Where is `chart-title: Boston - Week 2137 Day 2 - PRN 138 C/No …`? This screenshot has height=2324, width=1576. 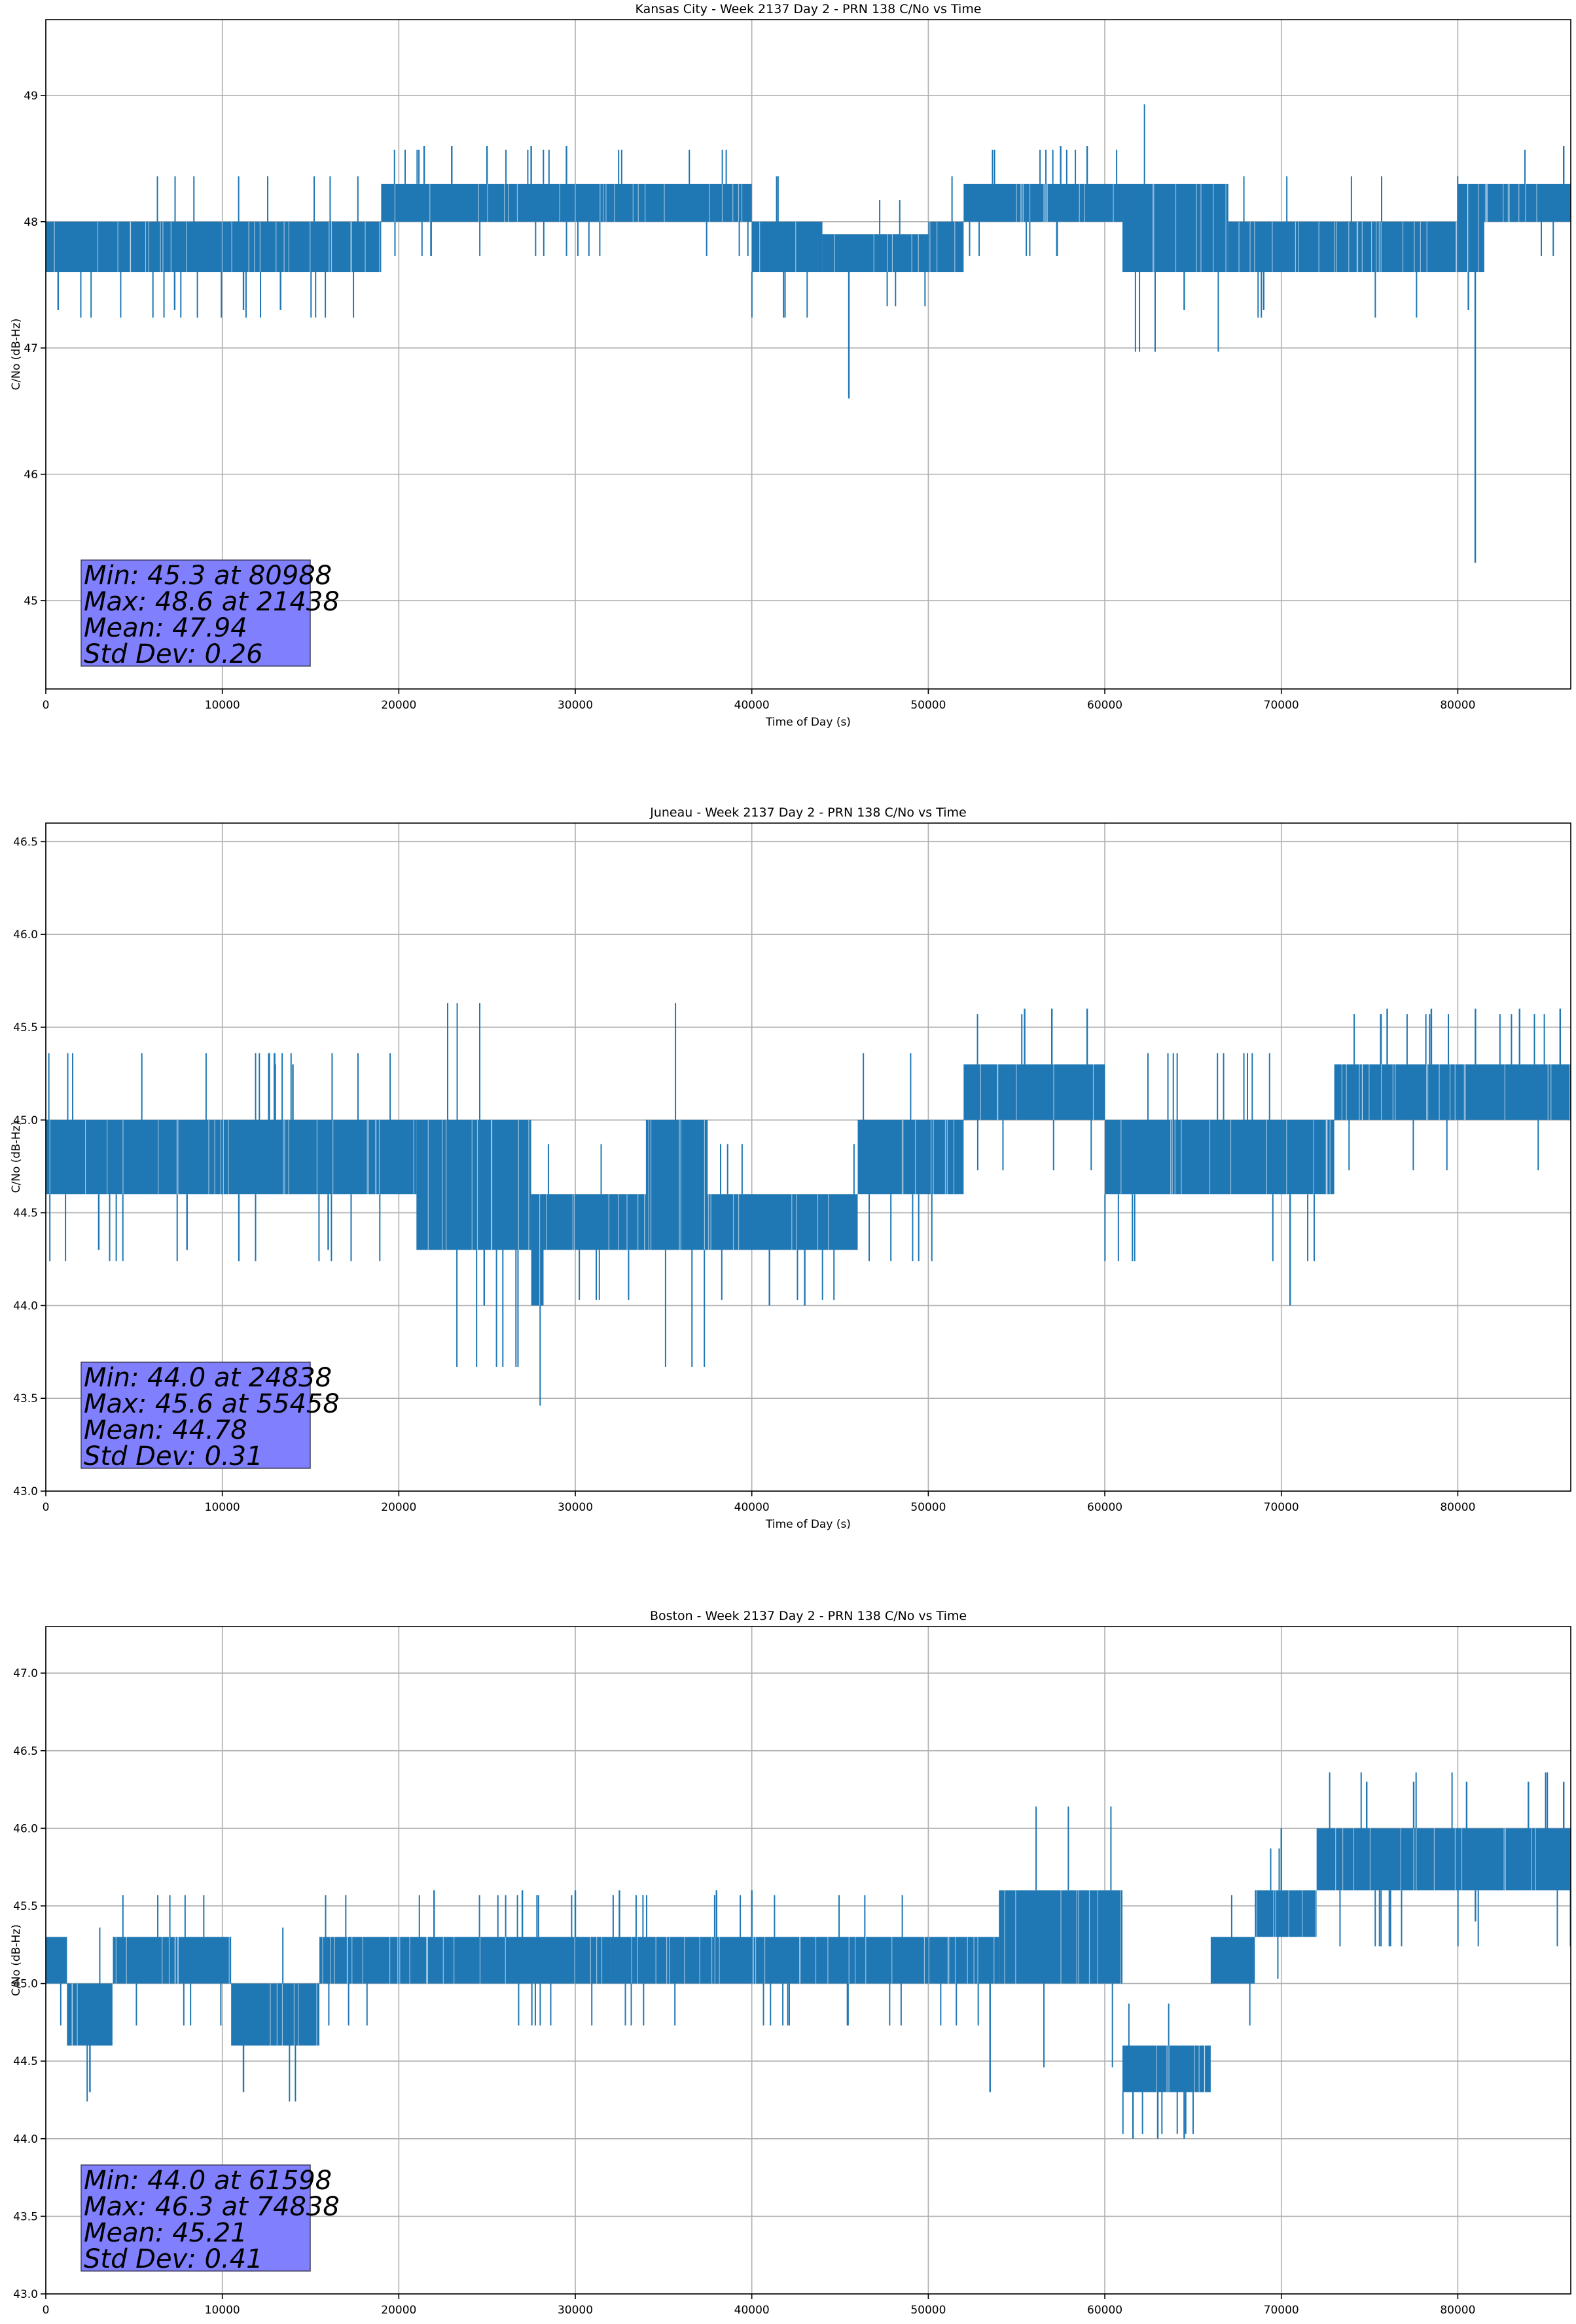
chart-title: Boston - Week 2137 Day 2 - PRN 138 C/No … is located at coordinates (808, 1616).